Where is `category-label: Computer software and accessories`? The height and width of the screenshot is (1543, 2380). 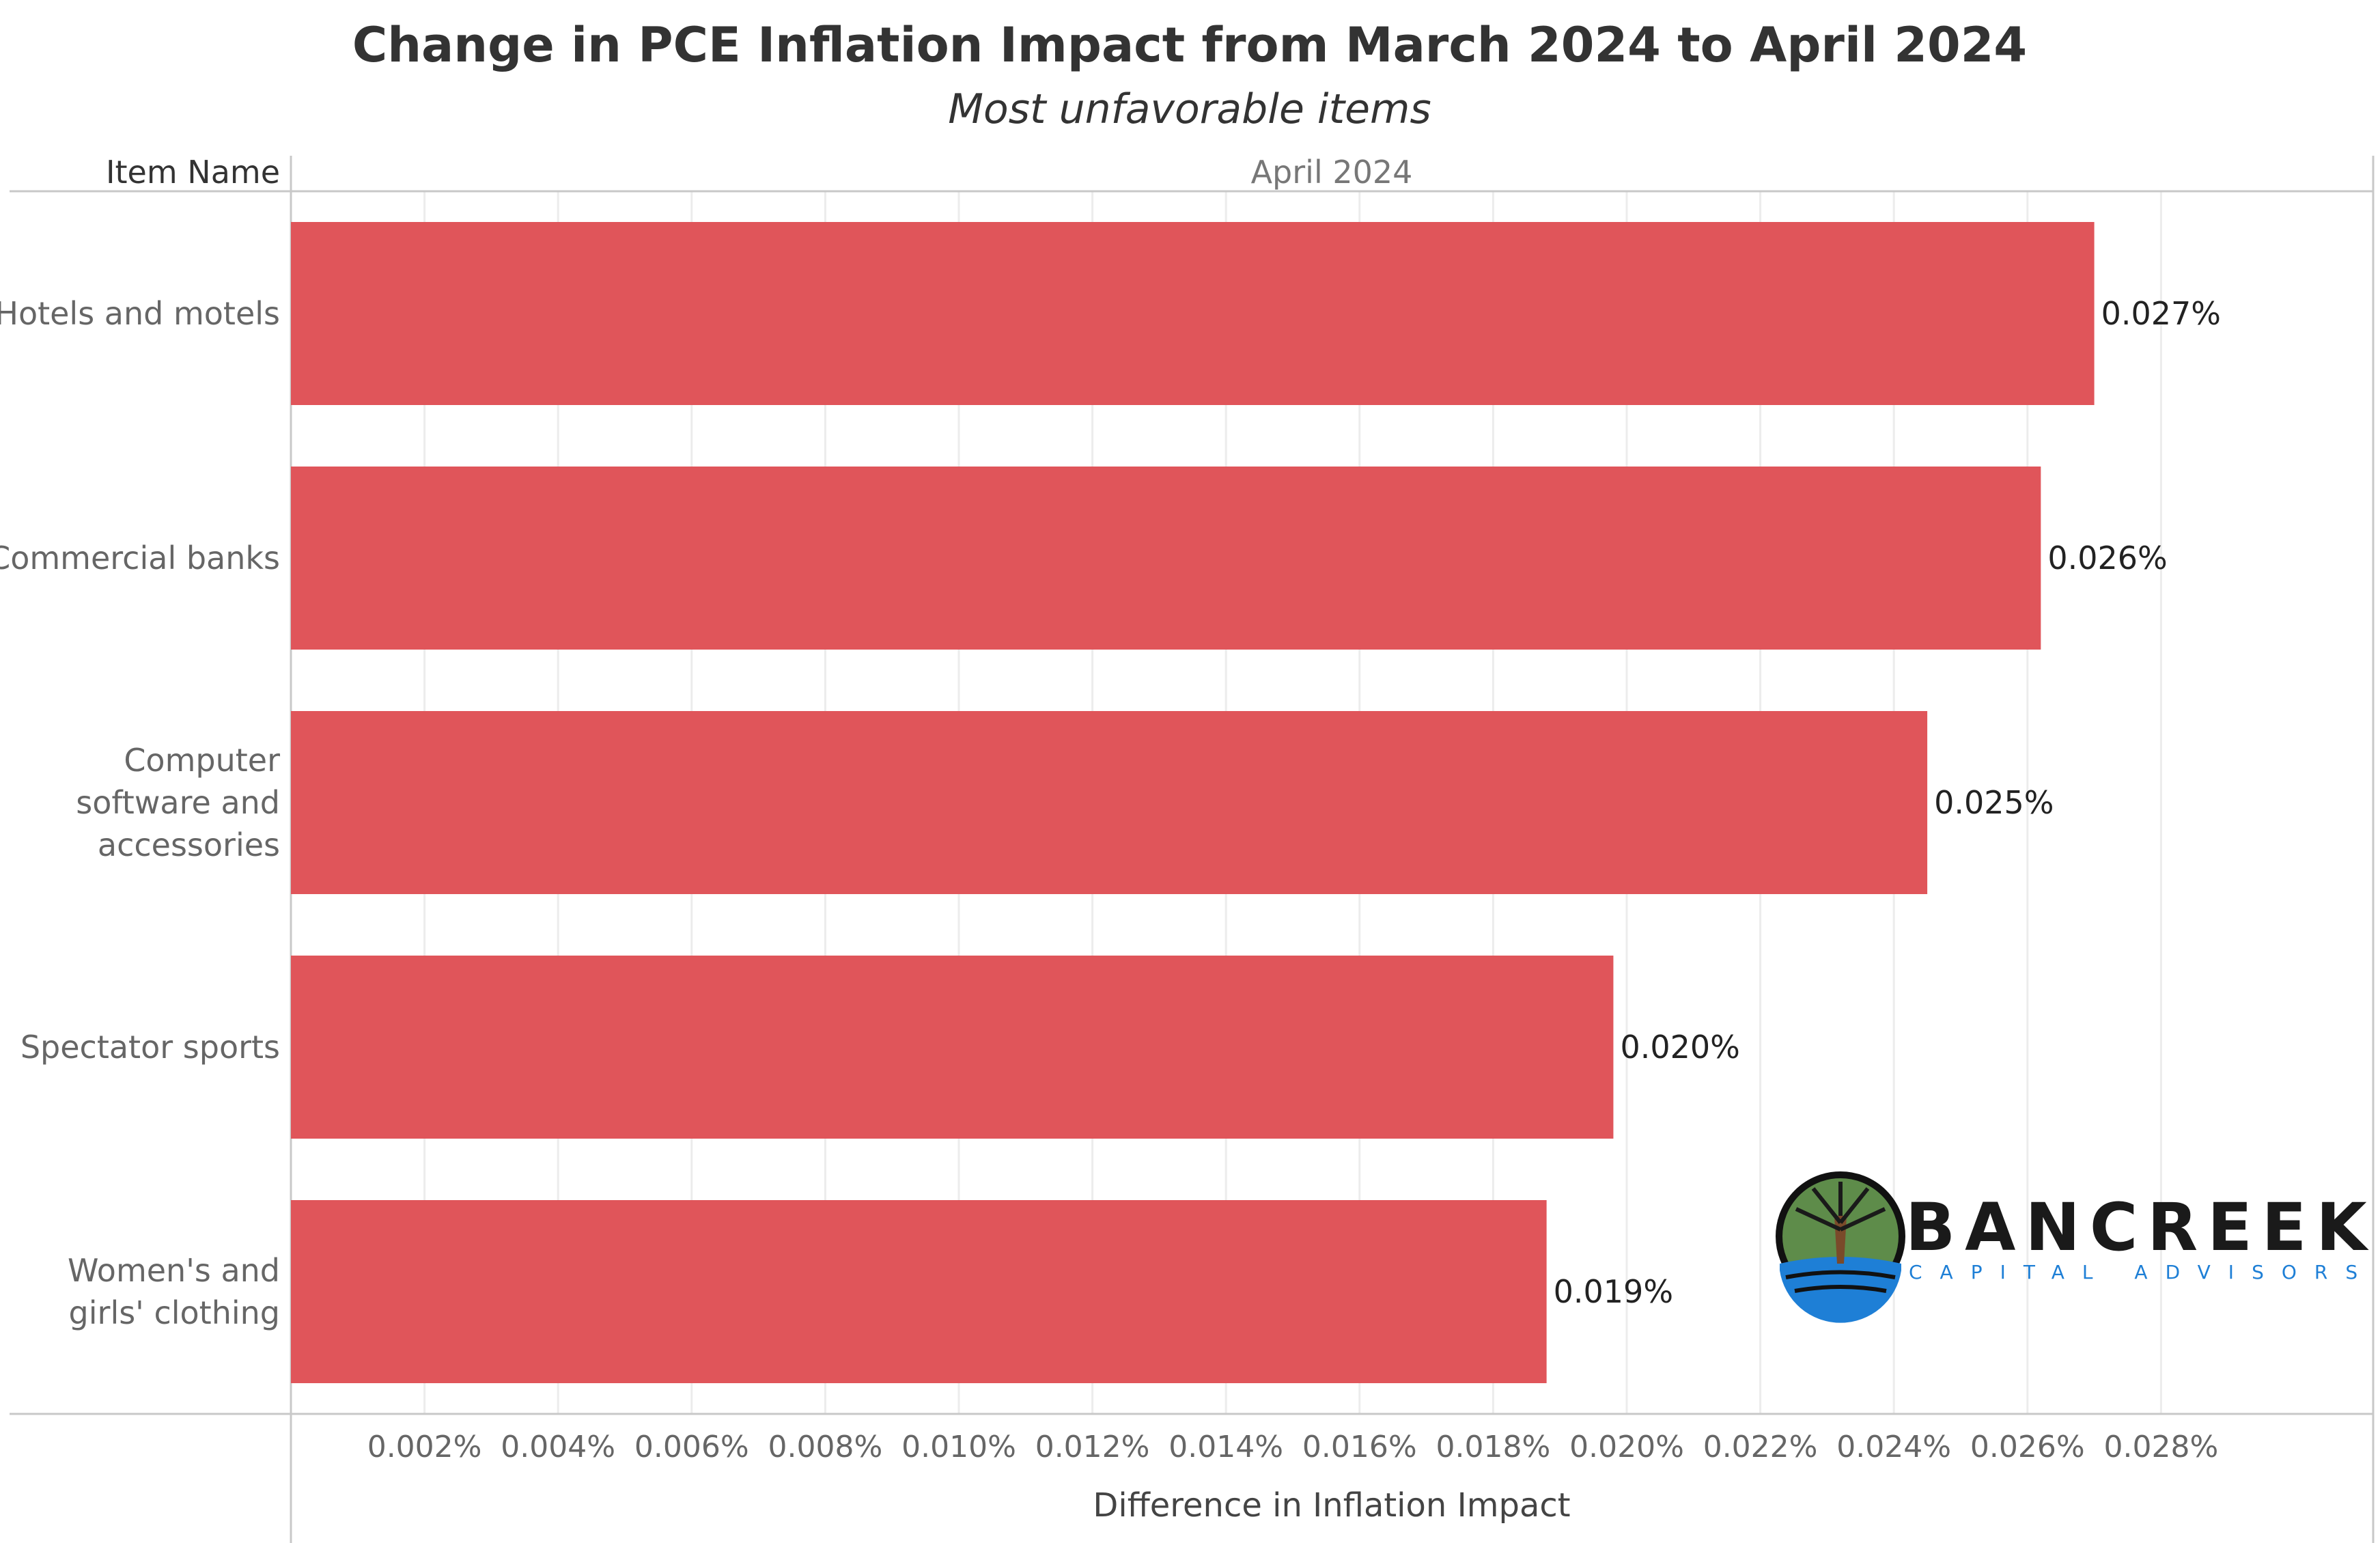
category-label: Computer software and accessories is located at coordinates (178, 802).